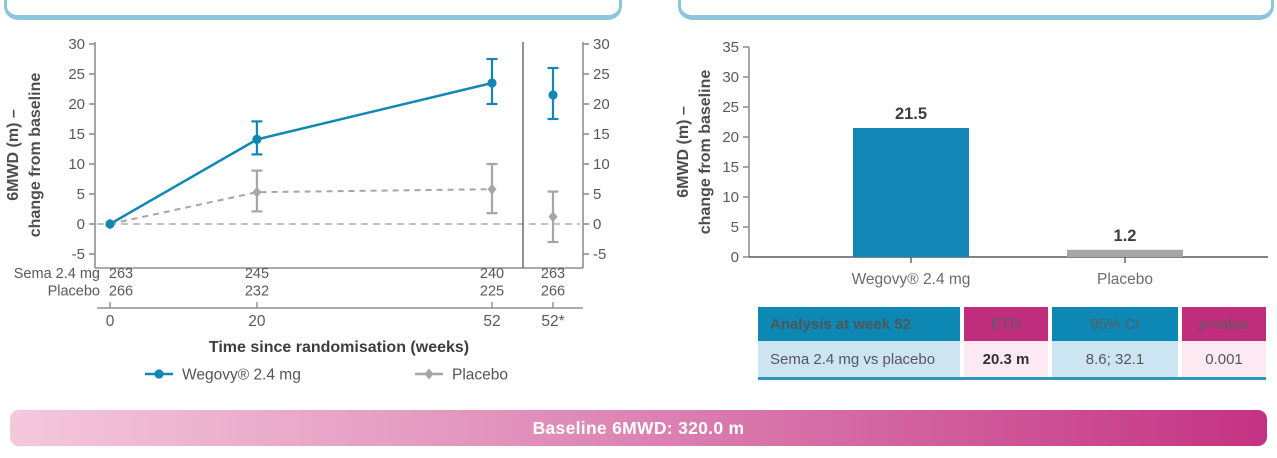 This screenshot has height=458, width=1277. What do you see at coordinates (1115, 359) in the screenshot?
I see `table-cell-ci: 8.6; 32.1` at bounding box center [1115, 359].